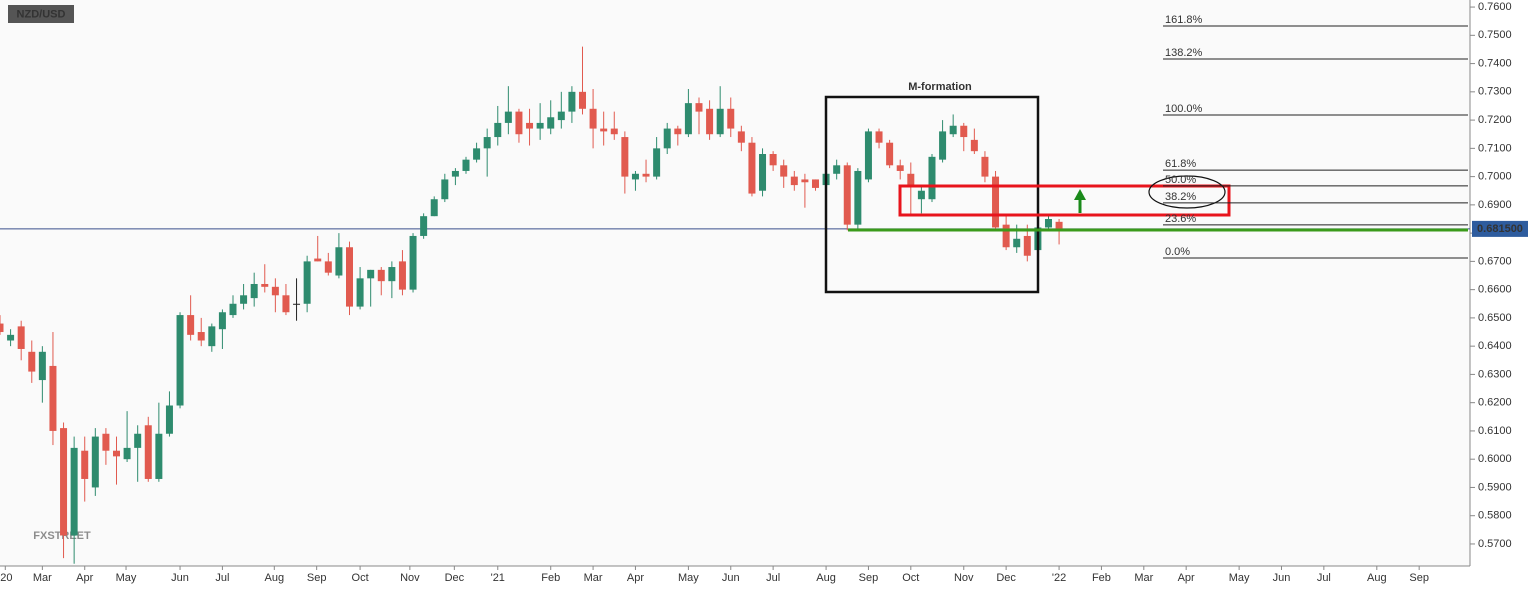 This screenshot has width=1536, height=589. Describe the element at coordinates (1495, 544) in the screenshot. I see `y-tick-label: 0.5700` at that location.